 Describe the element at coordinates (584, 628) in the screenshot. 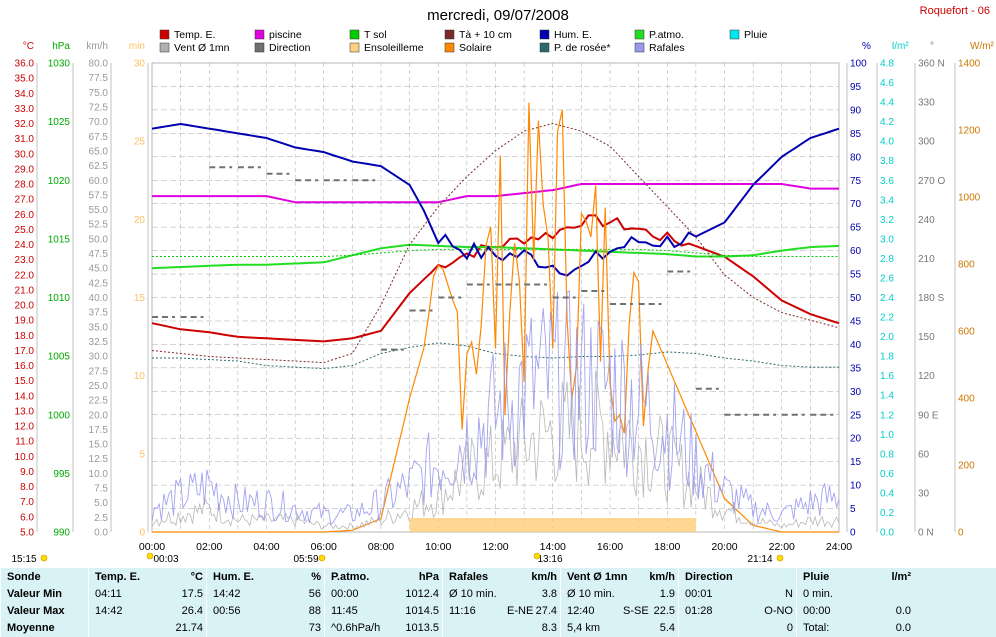

I see `wind-distance: 5,4 km` at that location.